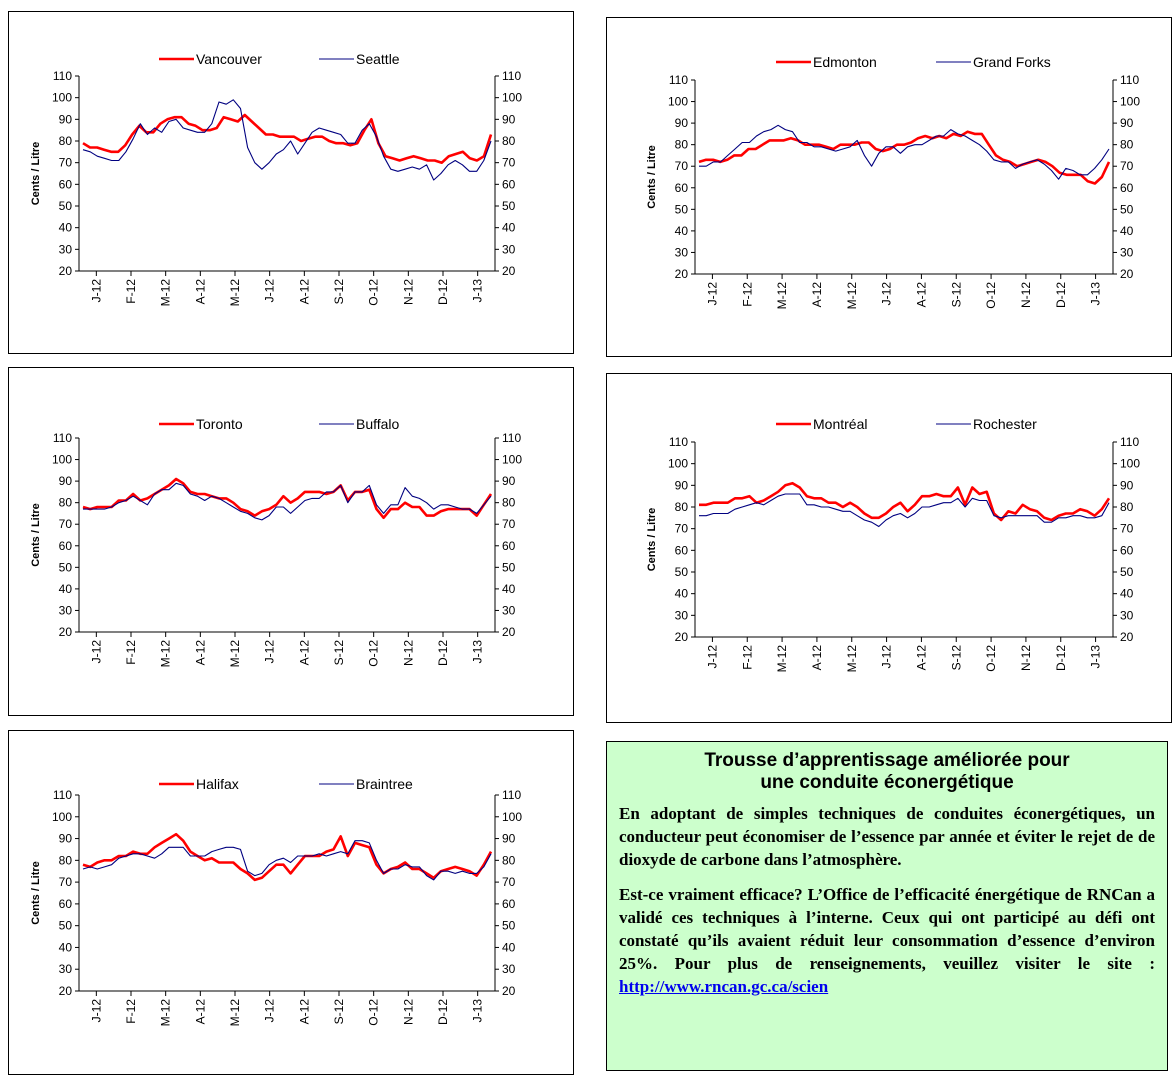  I want to click on series-line-rochester, so click(904, 510).